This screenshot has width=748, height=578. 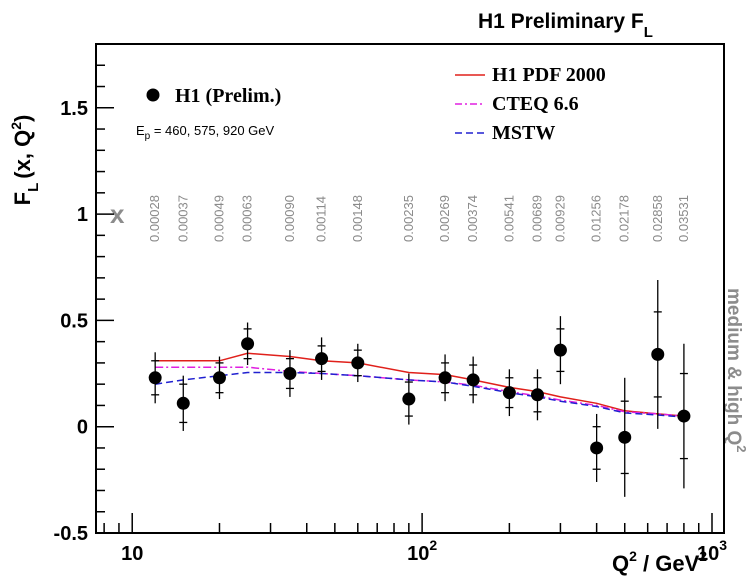 What do you see at coordinates (633, 556) in the screenshot?
I see `x-axis-title-sup1: 2` at bounding box center [633, 556].